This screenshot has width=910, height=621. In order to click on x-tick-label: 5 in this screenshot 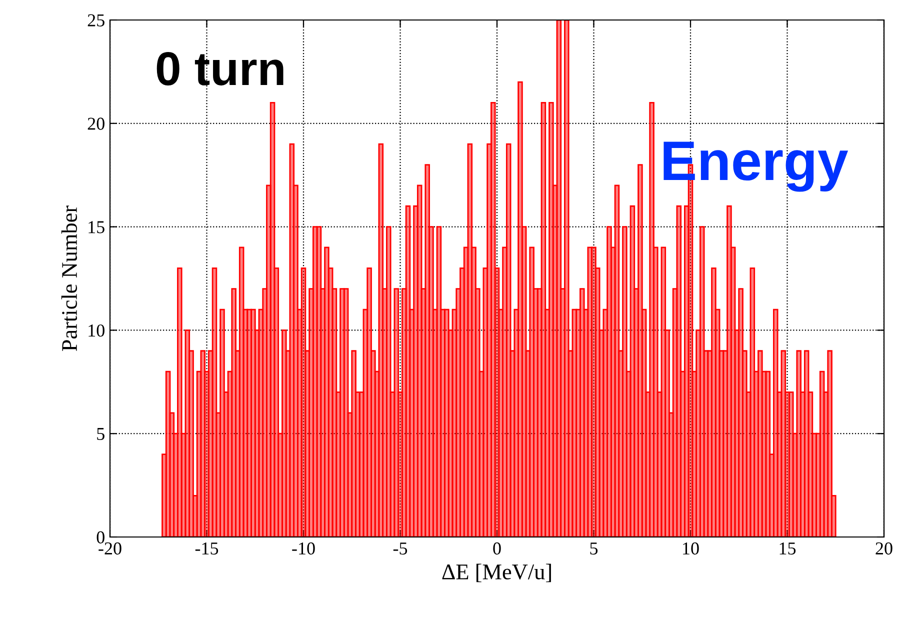, I will do `click(594, 548)`.